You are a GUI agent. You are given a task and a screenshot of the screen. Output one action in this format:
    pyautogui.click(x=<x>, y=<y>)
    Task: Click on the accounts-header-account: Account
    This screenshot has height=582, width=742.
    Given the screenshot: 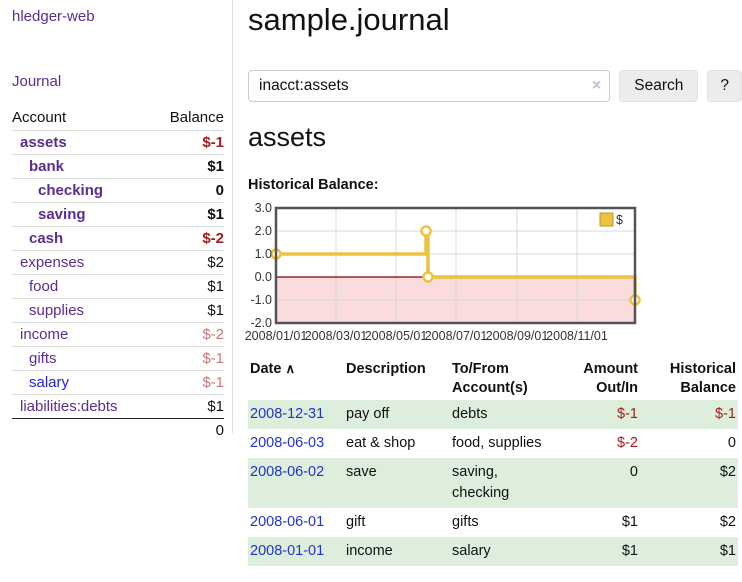 What is the action you would take?
    pyautogui.click(x=39, y=117)
    